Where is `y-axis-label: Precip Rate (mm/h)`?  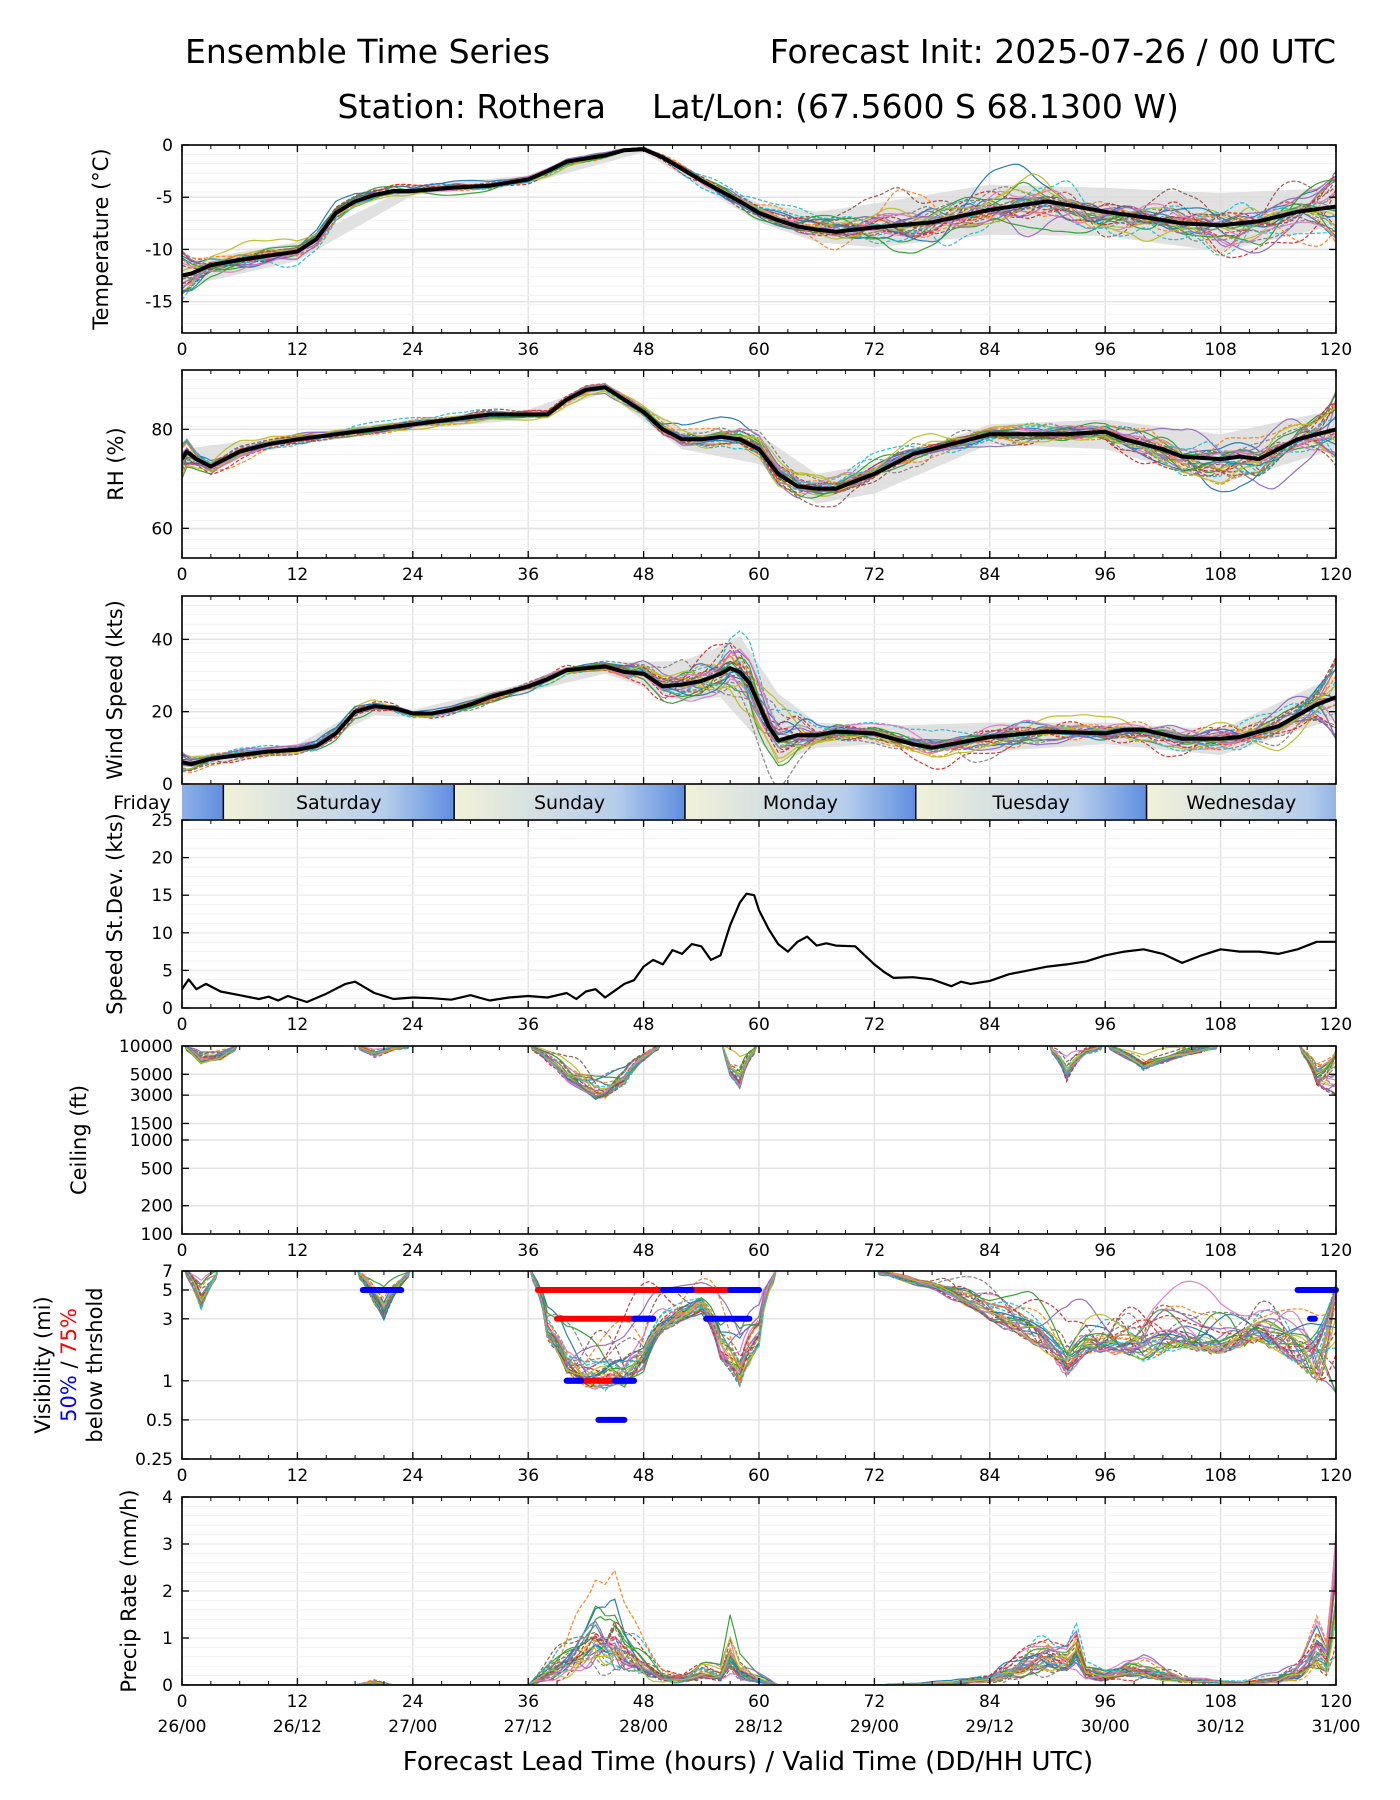
y-axis-label: Precip Rate (mm/h) is located at coordinates (129, 1590).